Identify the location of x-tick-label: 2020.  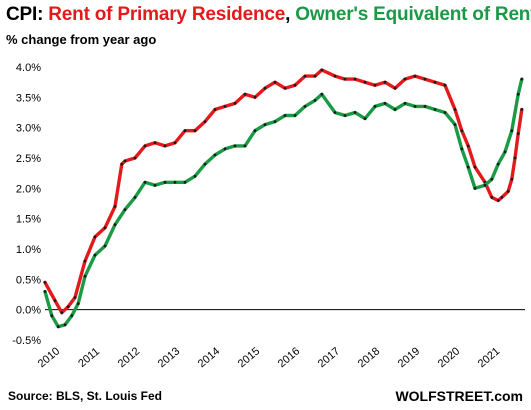
(449, 357).